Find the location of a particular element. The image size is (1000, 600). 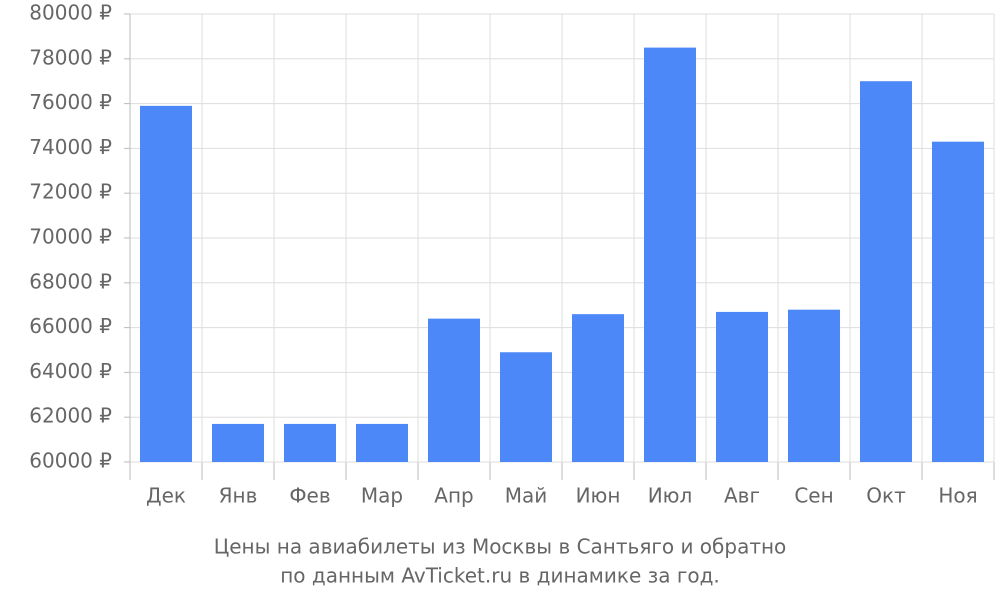

x-tick-label: Сен is located at coordinates (813, 496).